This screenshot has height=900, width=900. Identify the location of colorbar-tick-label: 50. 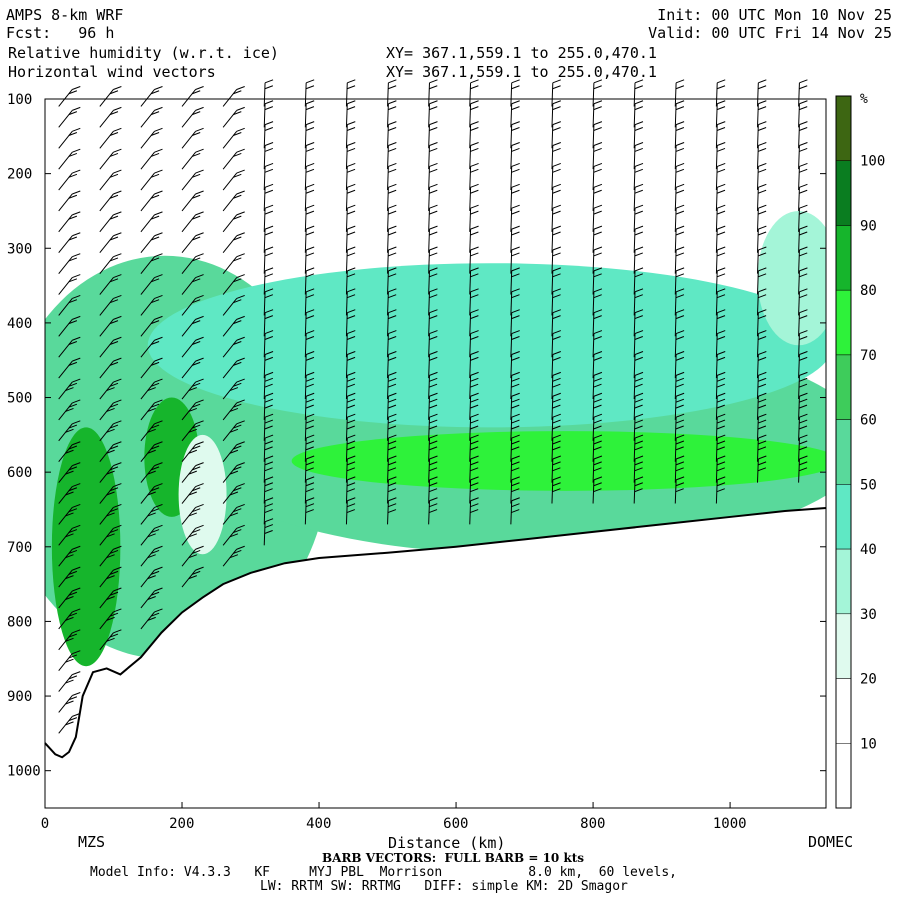
(868, 485).